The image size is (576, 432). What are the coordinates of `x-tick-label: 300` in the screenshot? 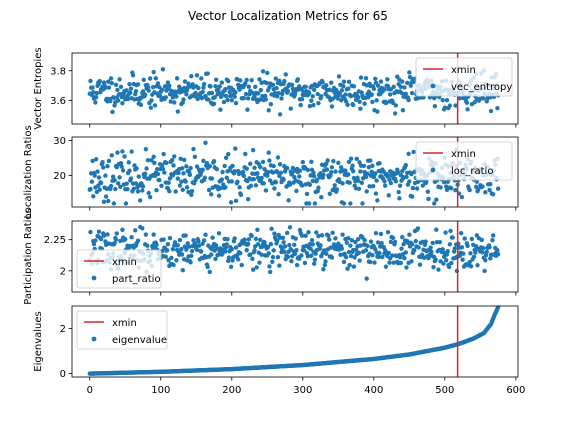 It's located at (302, 390).